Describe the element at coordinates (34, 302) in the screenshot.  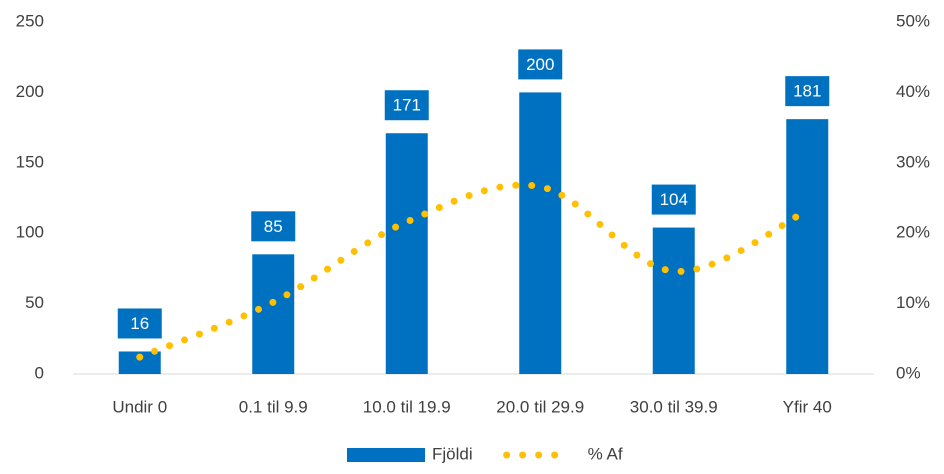
I see `y-tick-label: 50` at that location.